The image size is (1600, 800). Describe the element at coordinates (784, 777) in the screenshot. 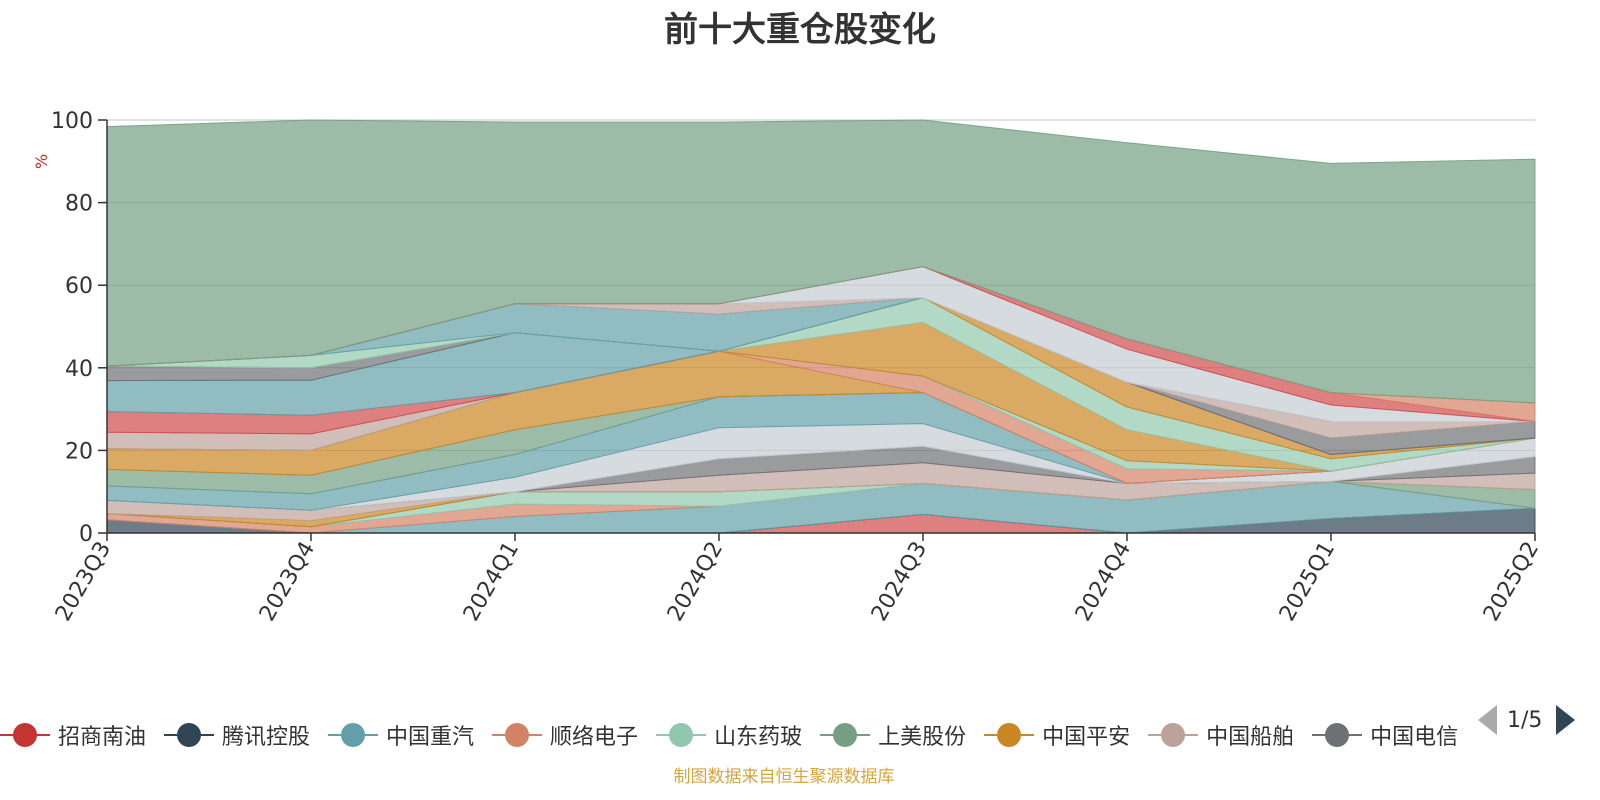

I see `data-source-note: 制图数据来自恒生聚源数据库` at that location.